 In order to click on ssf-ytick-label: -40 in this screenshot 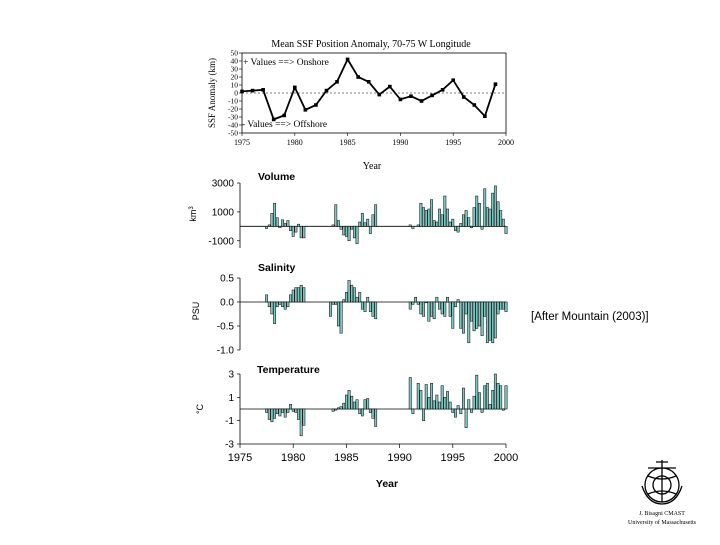, I will do `click(233, 125)`.